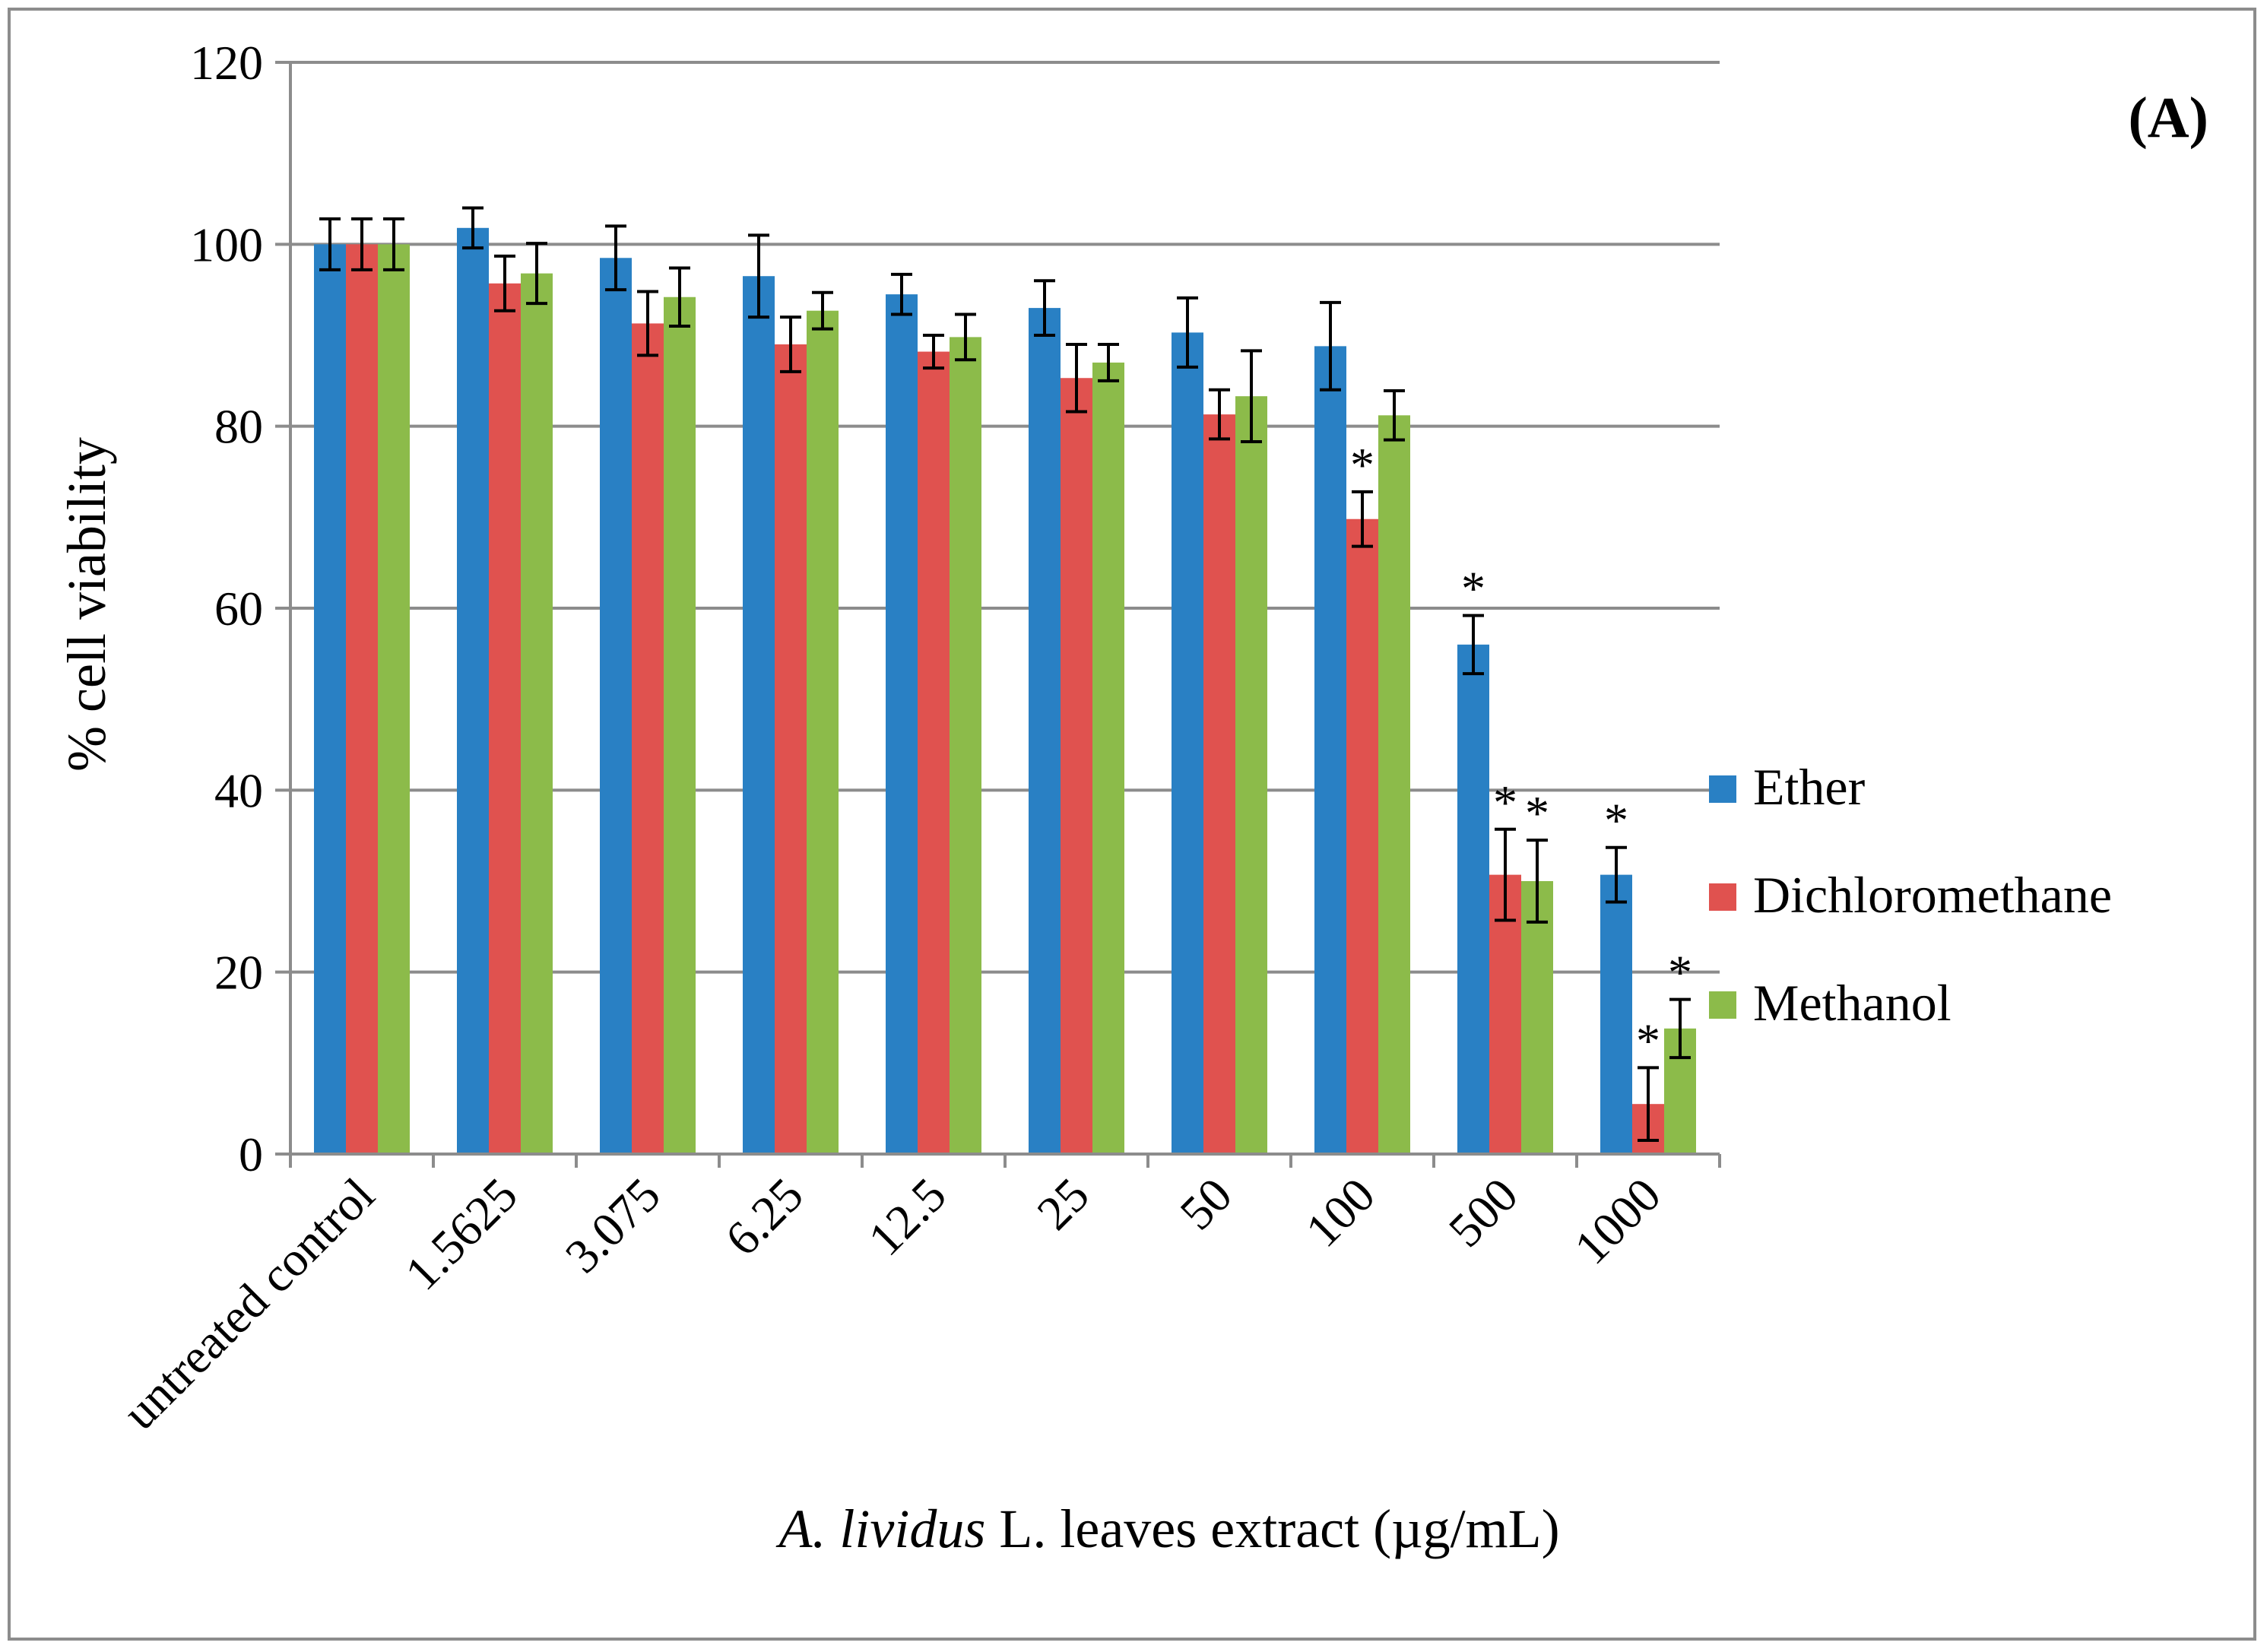 The width and height of the screenshot is (2267, 1652). I want to click on legend-swatch-methanol, so click(1722, 1005).